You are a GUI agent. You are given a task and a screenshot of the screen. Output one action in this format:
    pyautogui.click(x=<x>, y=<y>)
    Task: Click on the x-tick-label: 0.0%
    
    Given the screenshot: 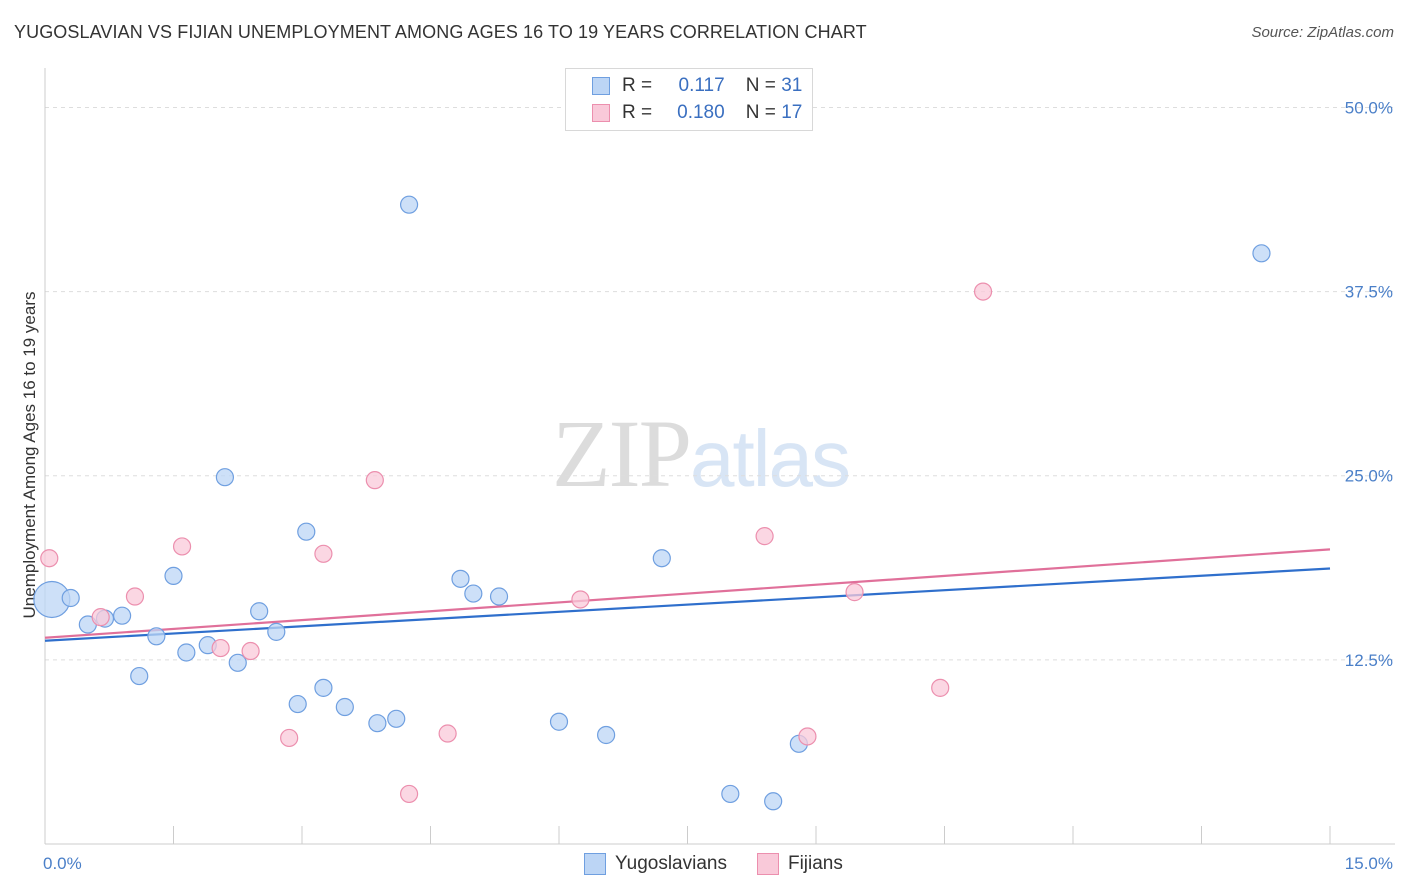 What is the action you would take?
    pyautogui.click(x=62, y=863)
    